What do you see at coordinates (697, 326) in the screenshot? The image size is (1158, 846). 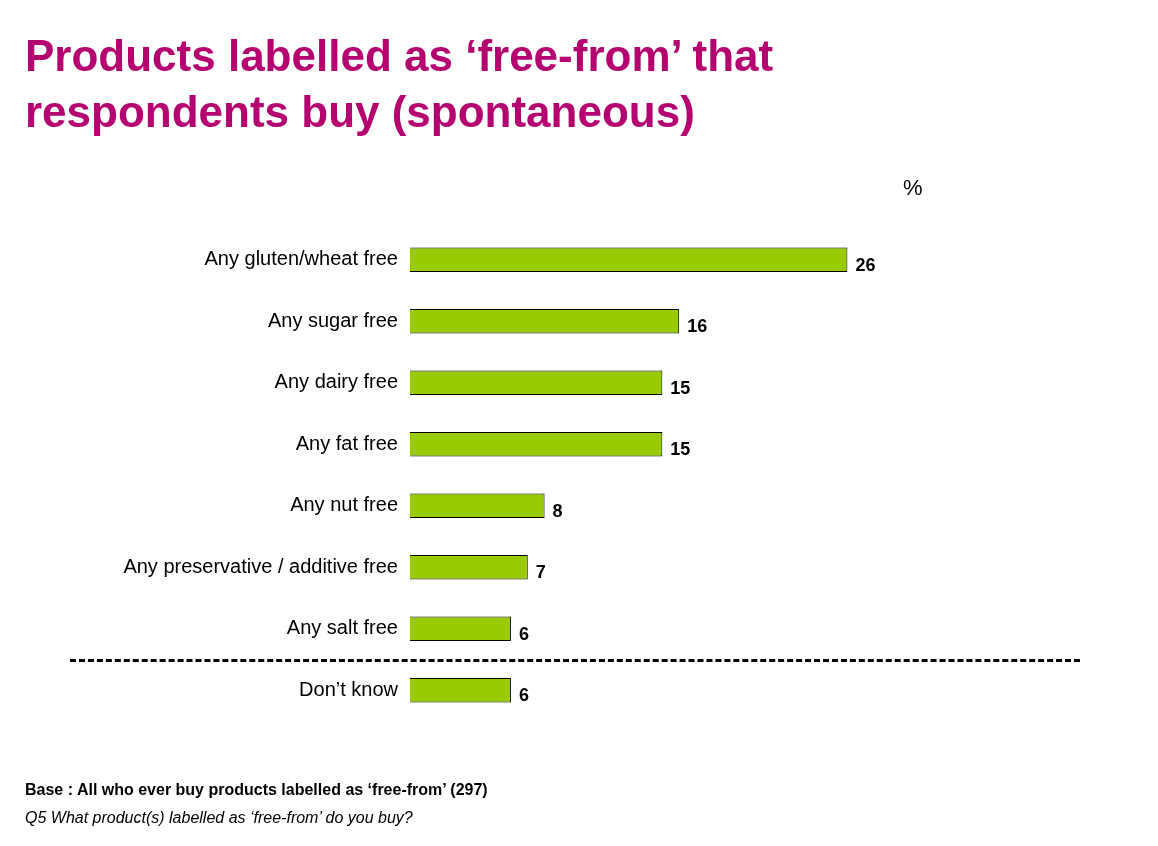 I see `data-label: 16` at bounding box center [697, 326].